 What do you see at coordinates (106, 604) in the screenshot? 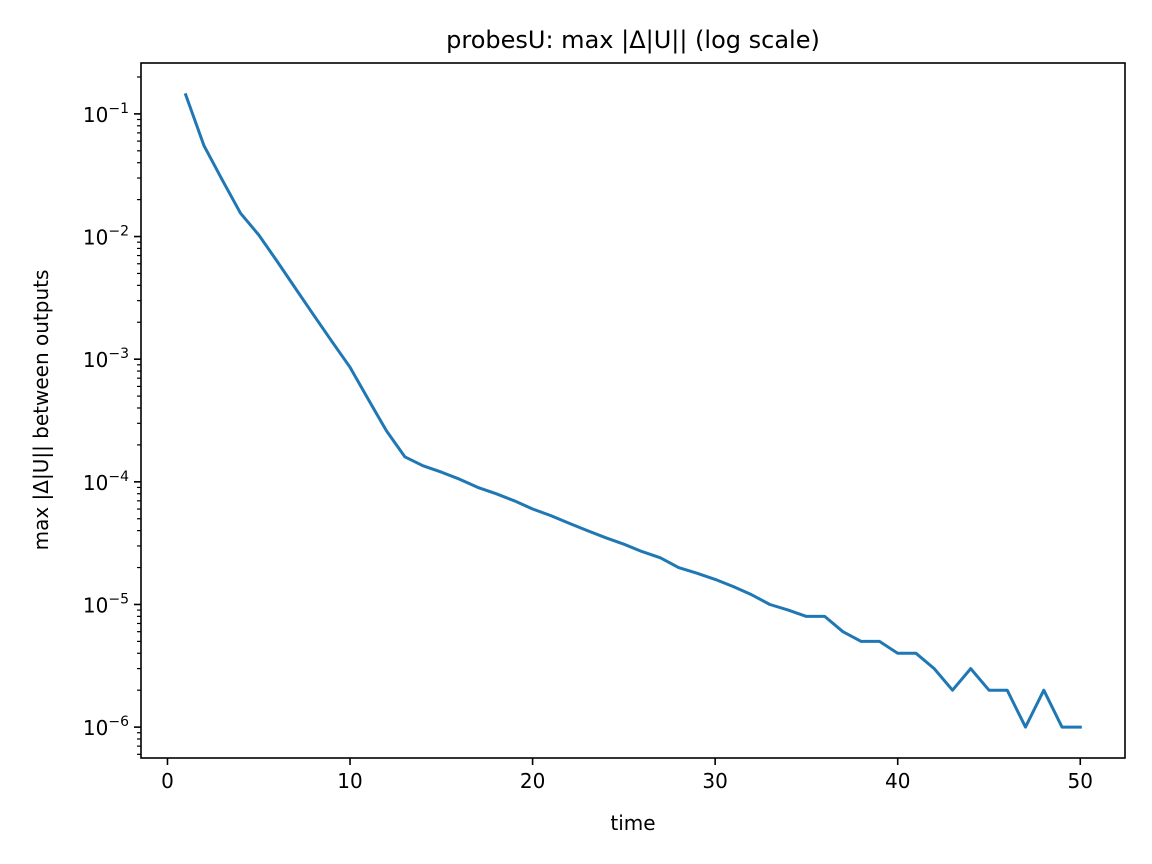
I see `y-tick-label: 10⁻⁵` at bounding box center [106, 604].